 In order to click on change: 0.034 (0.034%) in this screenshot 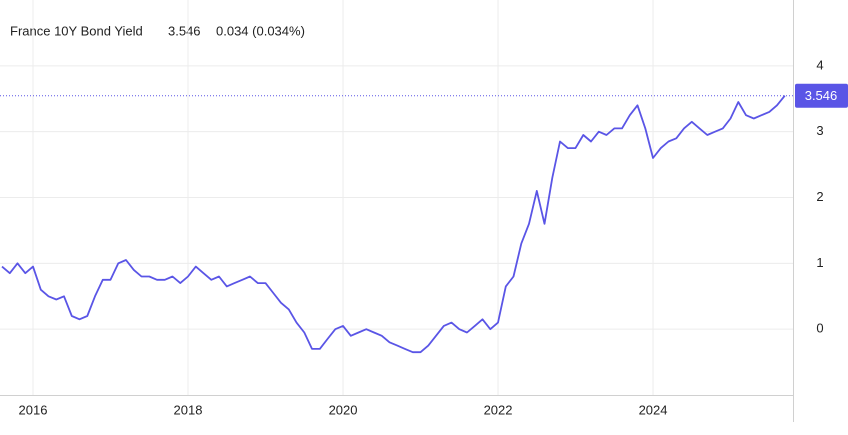, I will do `click(260, 30)`.